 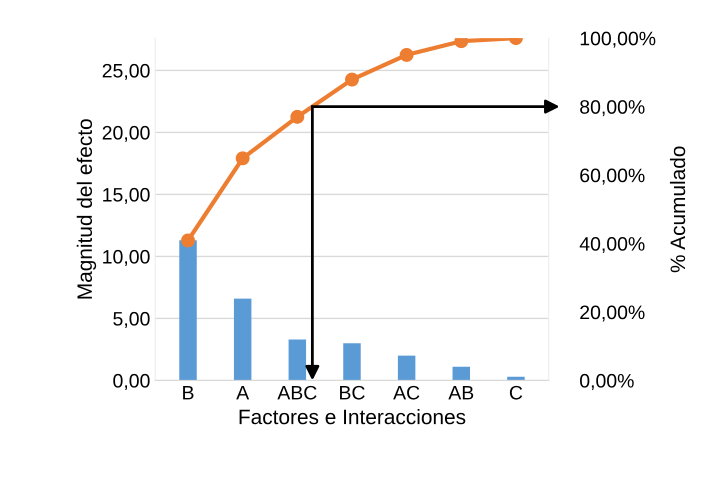 What do you see at coordinates (612, 313) in the screenshot?
I see `y2-tick-label: 20,00%` at bounding box center [612, 313].